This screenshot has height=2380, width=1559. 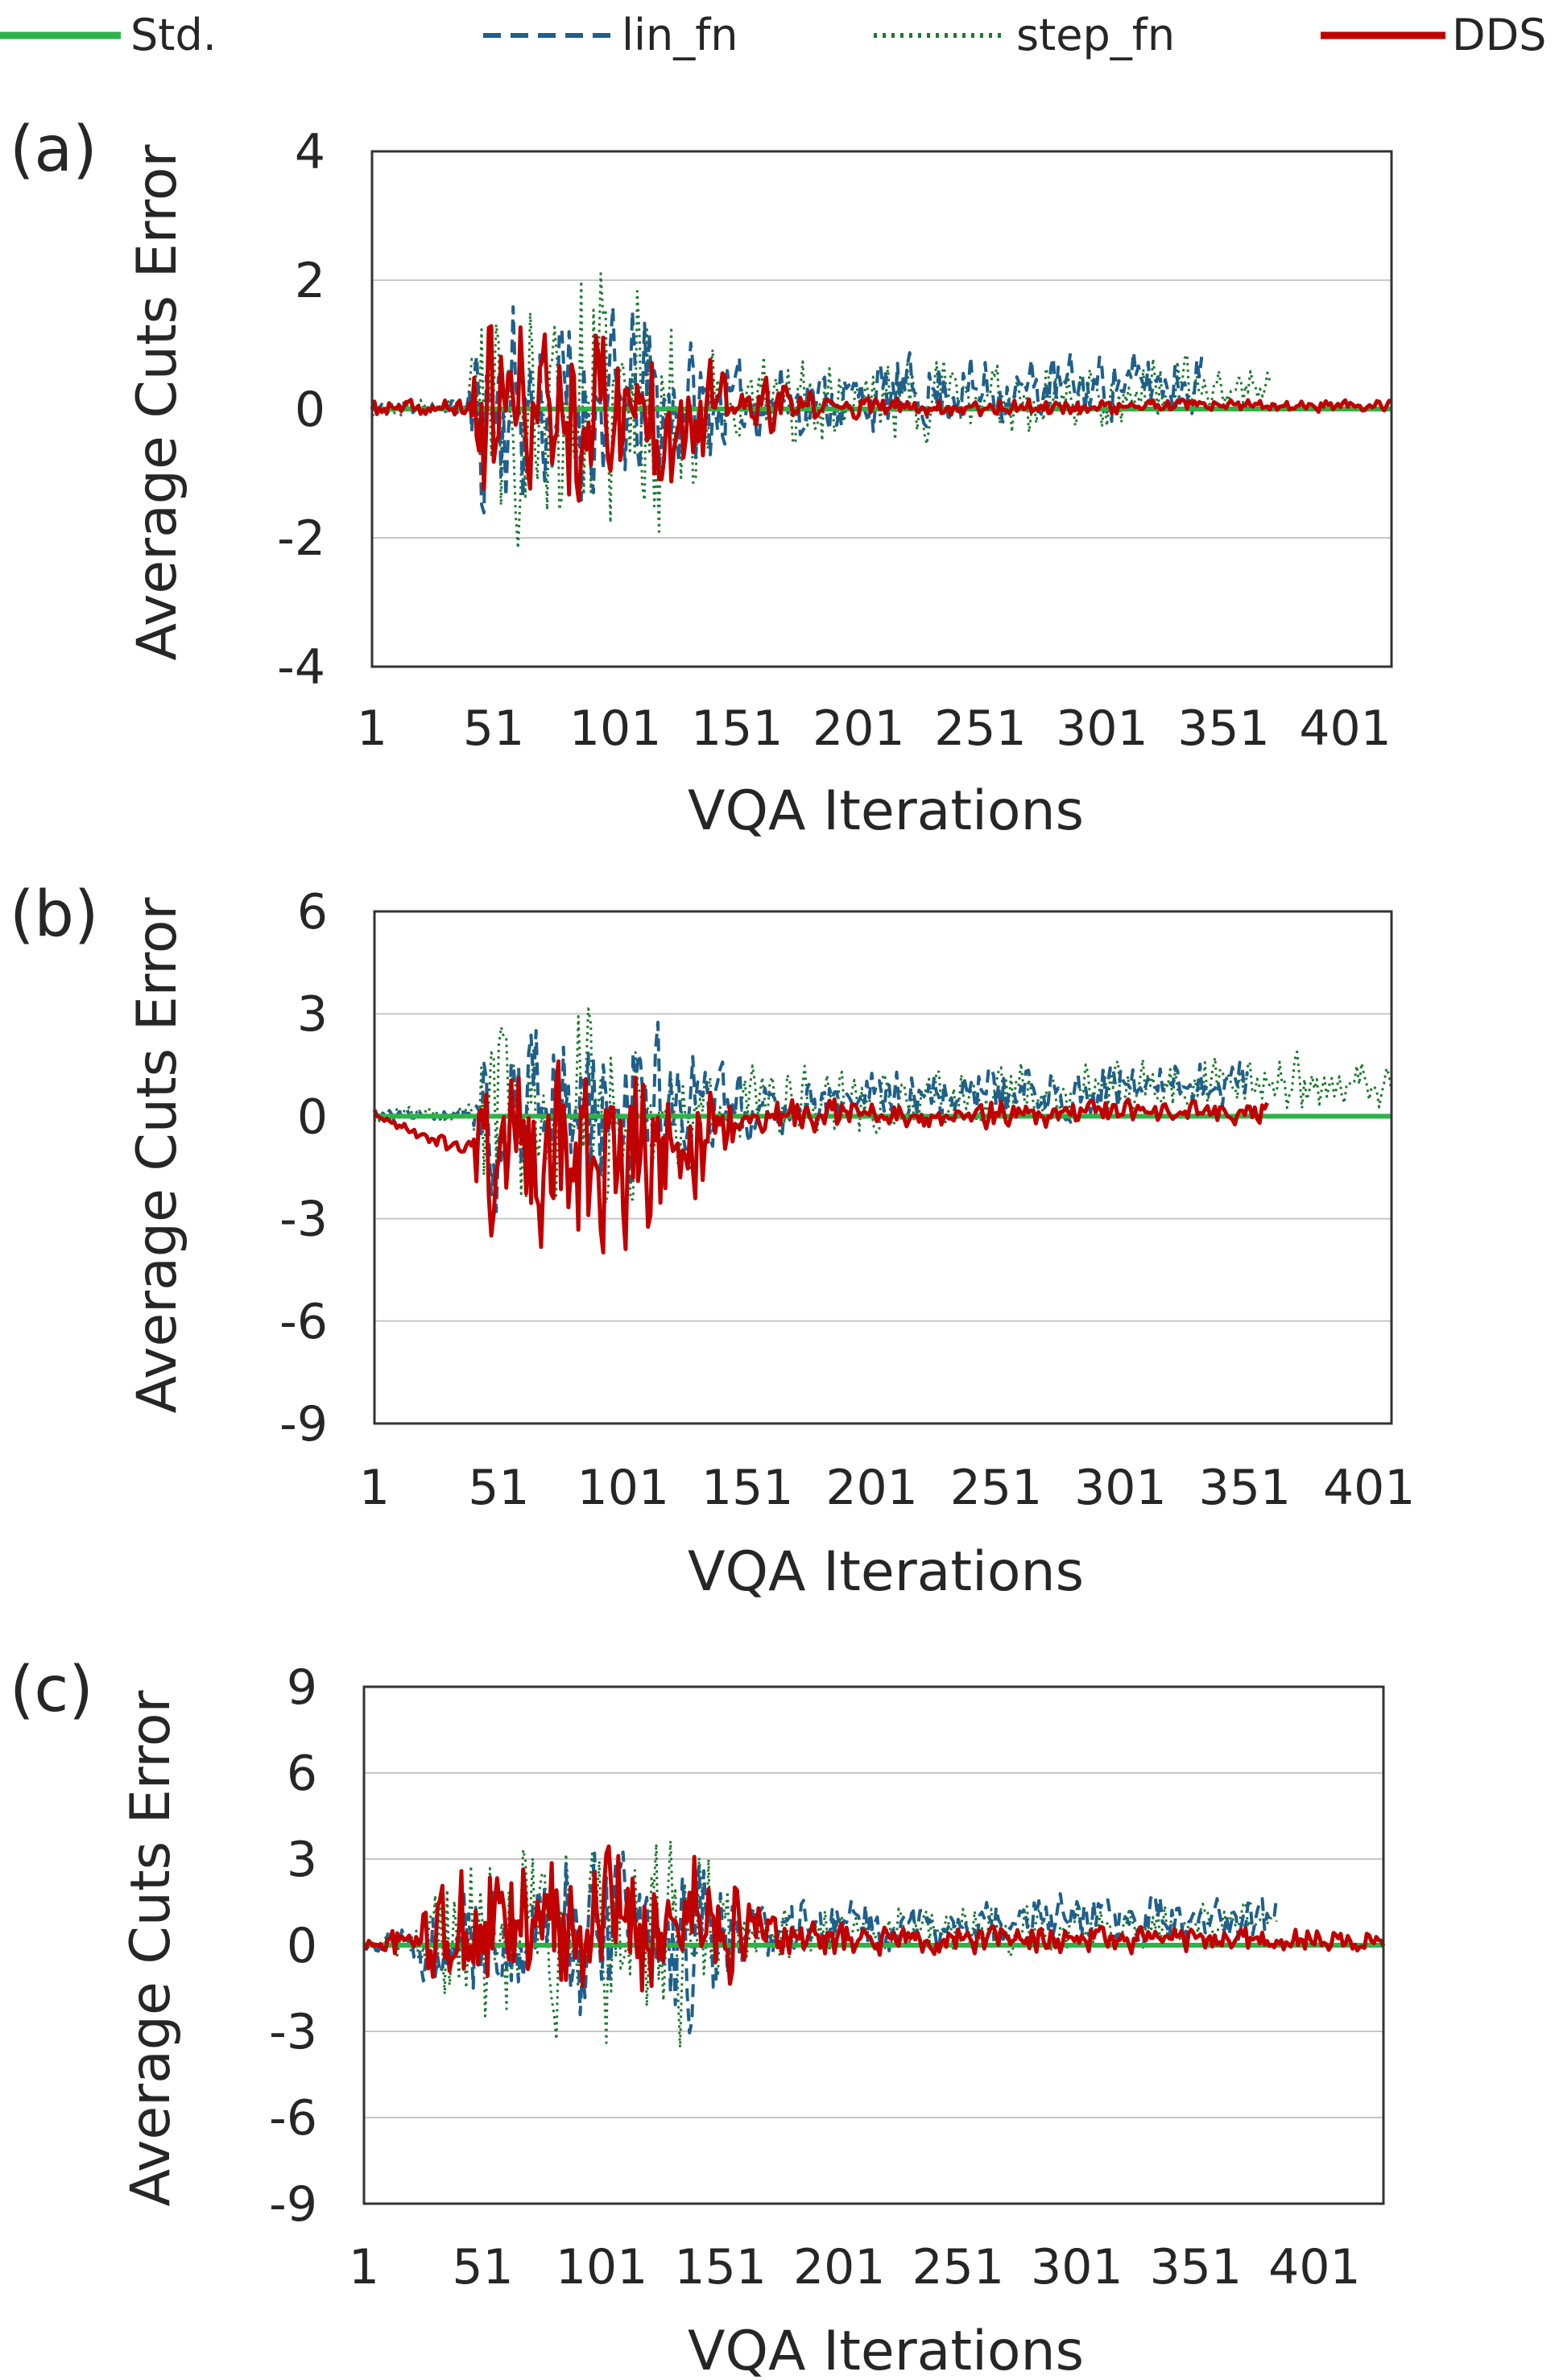 What do you see at coordinates (109, 35) in the screenshot?
I see `legend-item-std: Std.` at bounding box center [109, 35].